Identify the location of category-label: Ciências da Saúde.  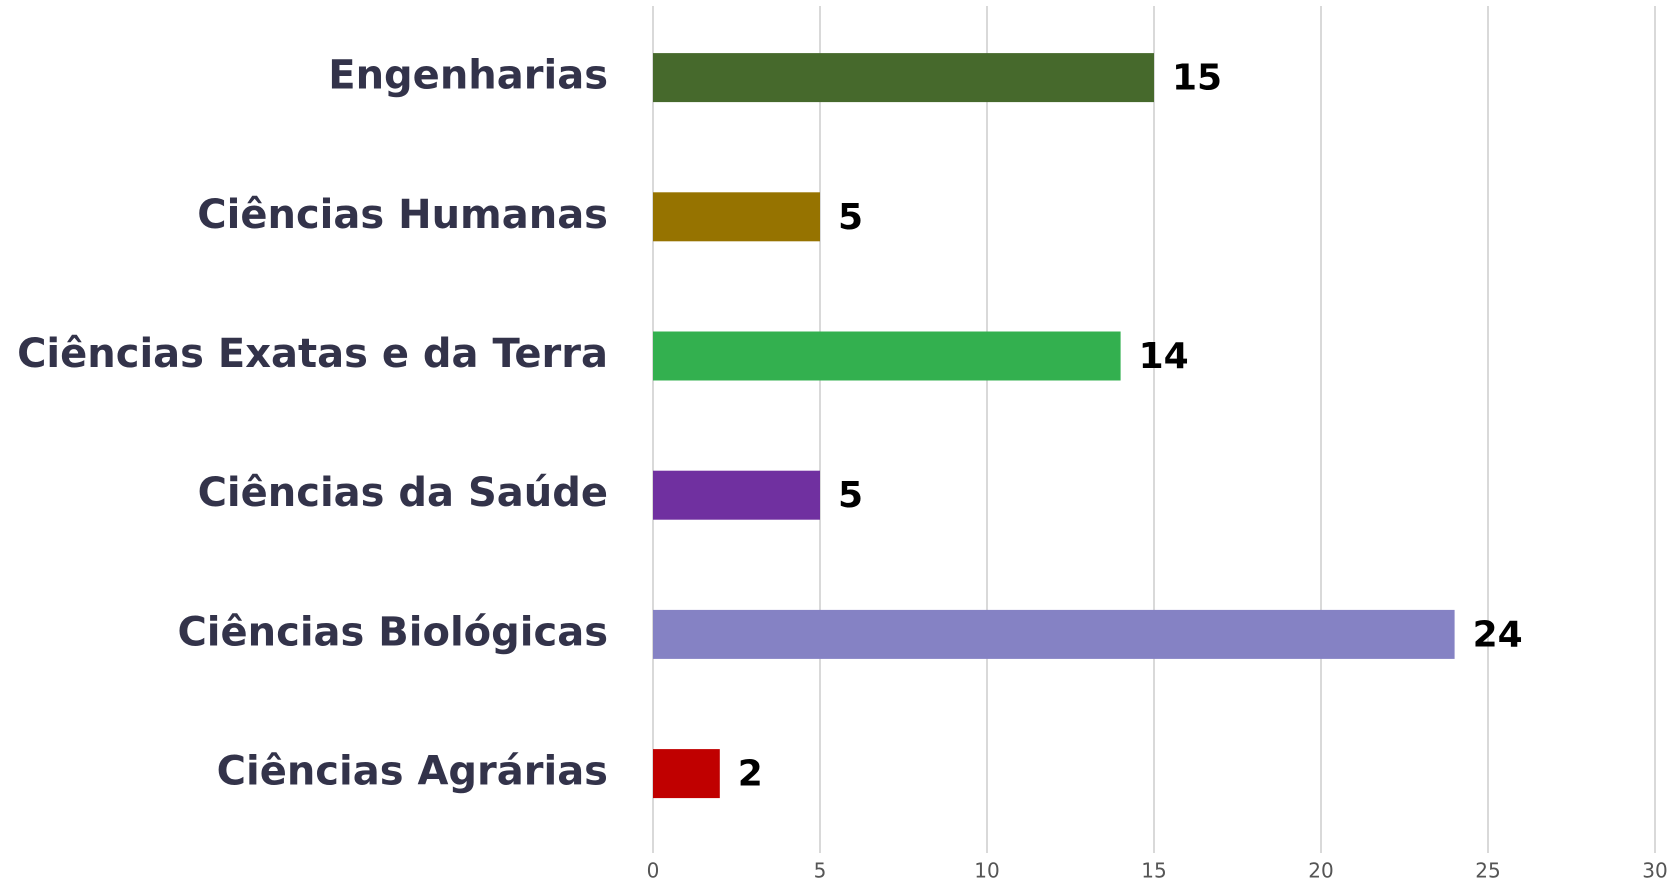
(403, 493).